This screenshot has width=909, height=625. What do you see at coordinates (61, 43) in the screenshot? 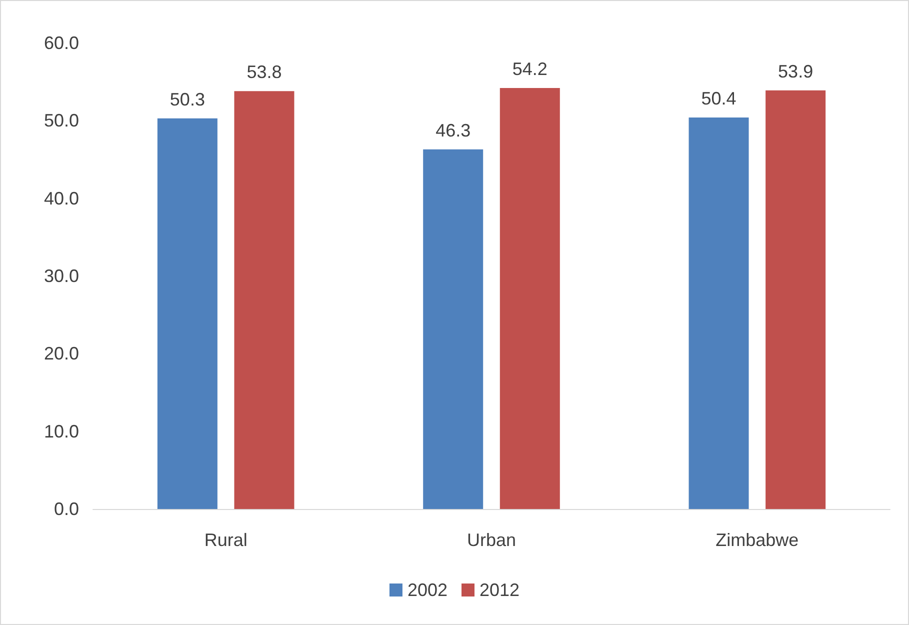
I see `y-tick-label: 60.0` at bounding box center [61, 43].